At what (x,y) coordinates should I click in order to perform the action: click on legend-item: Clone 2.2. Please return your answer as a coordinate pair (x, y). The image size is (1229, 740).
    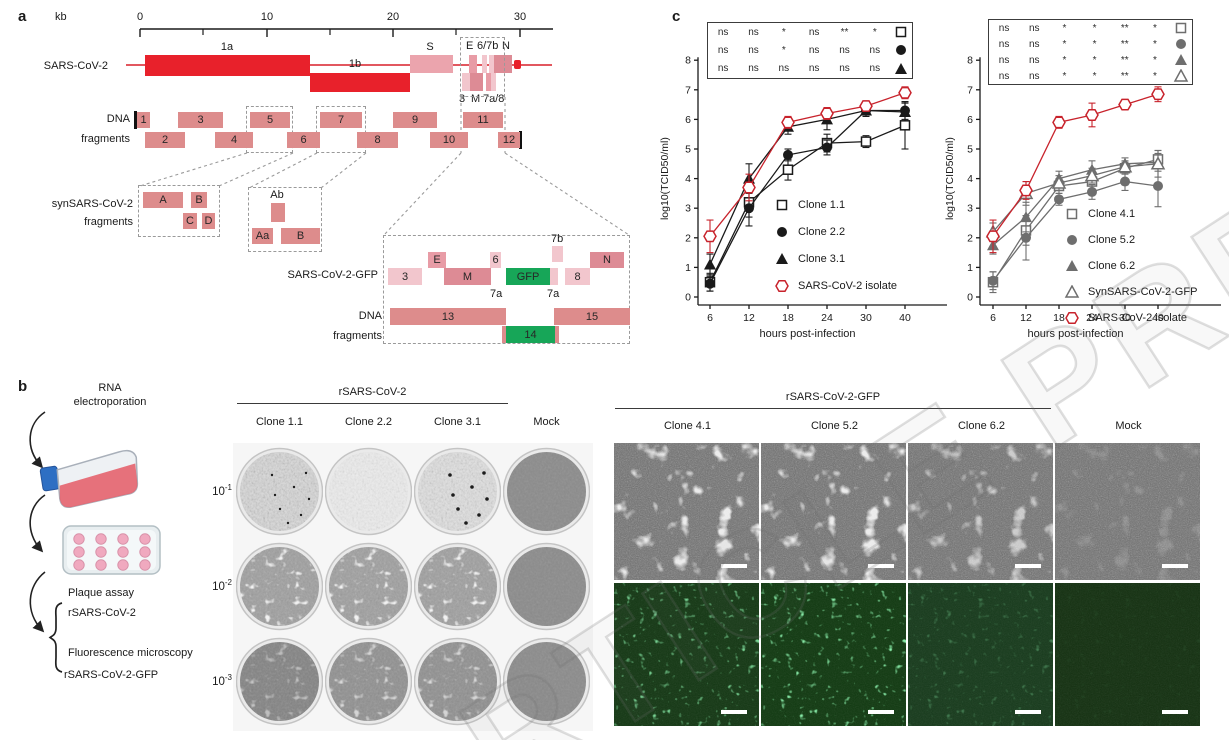
    Looking at the image, I should click on (835, 231).